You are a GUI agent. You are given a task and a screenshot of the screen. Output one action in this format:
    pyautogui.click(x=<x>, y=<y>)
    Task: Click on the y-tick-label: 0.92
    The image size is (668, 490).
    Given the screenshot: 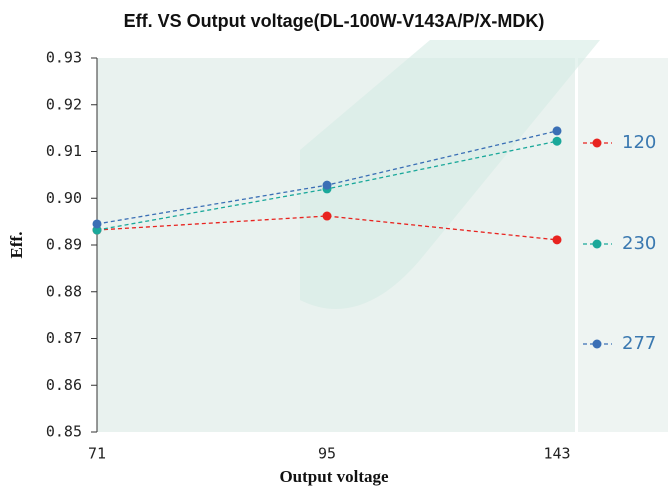 What is the action you would take?
    pyautogui.click(x=64, y=104)
    